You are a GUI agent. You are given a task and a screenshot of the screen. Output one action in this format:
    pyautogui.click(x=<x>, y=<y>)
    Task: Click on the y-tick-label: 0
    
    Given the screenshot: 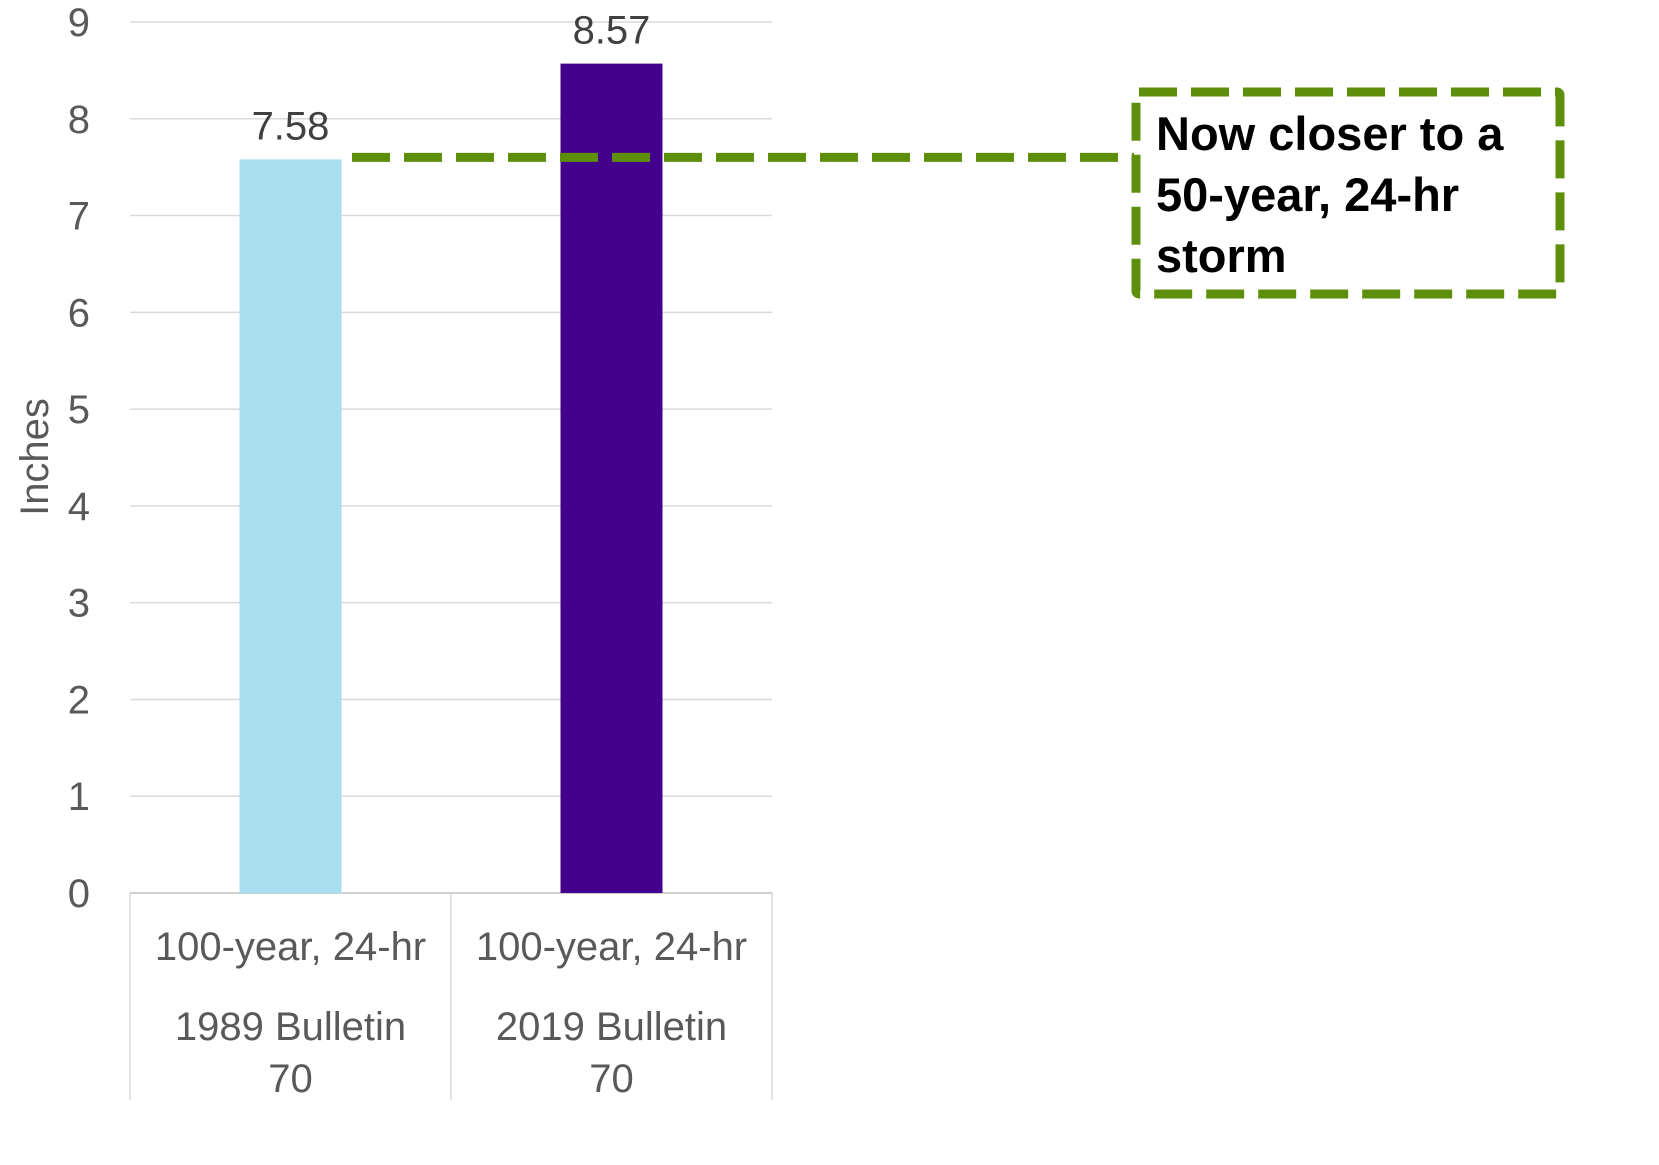 What is the action you would take?
    pyautogui.click(x=79, y=894)
    